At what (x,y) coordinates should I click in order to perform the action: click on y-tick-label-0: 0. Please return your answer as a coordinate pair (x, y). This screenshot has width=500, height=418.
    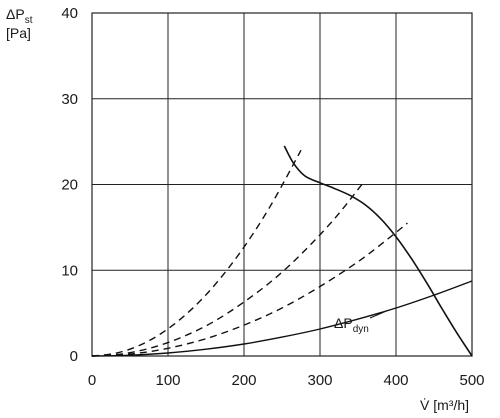
    Looking at the image, I should click on (74, 356).